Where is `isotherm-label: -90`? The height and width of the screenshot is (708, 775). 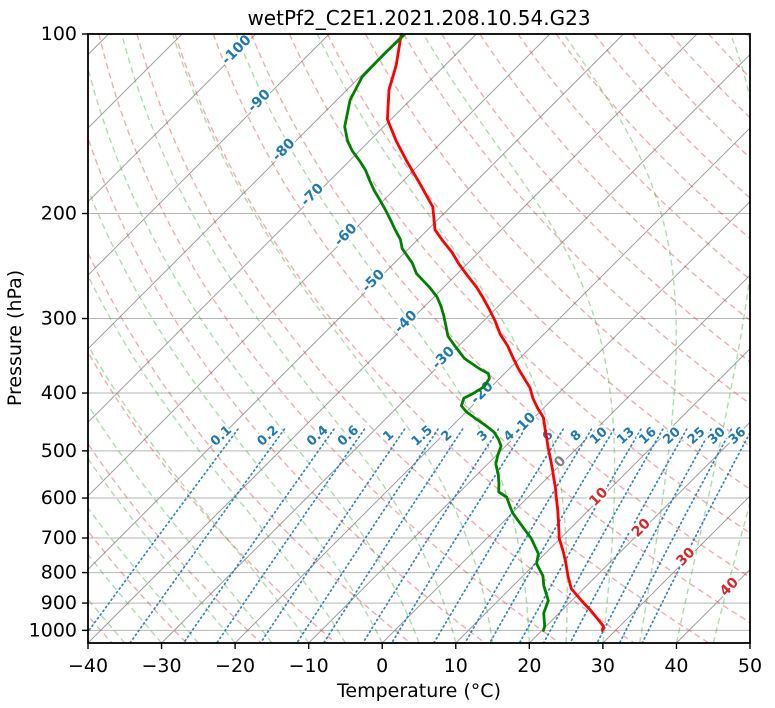 isotherm-label: -90 is located at coordinates (259, 100).